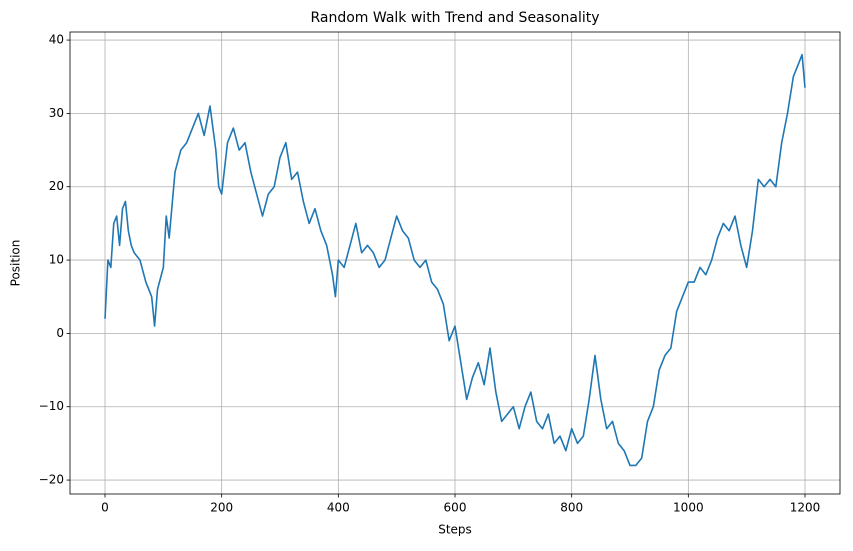 The height and width of the screenshot is (551, 853). What do you see at coordinates (105, 508) in the screenshot?
I see `x-tick-label: 0` at bounding box center [105, 508].